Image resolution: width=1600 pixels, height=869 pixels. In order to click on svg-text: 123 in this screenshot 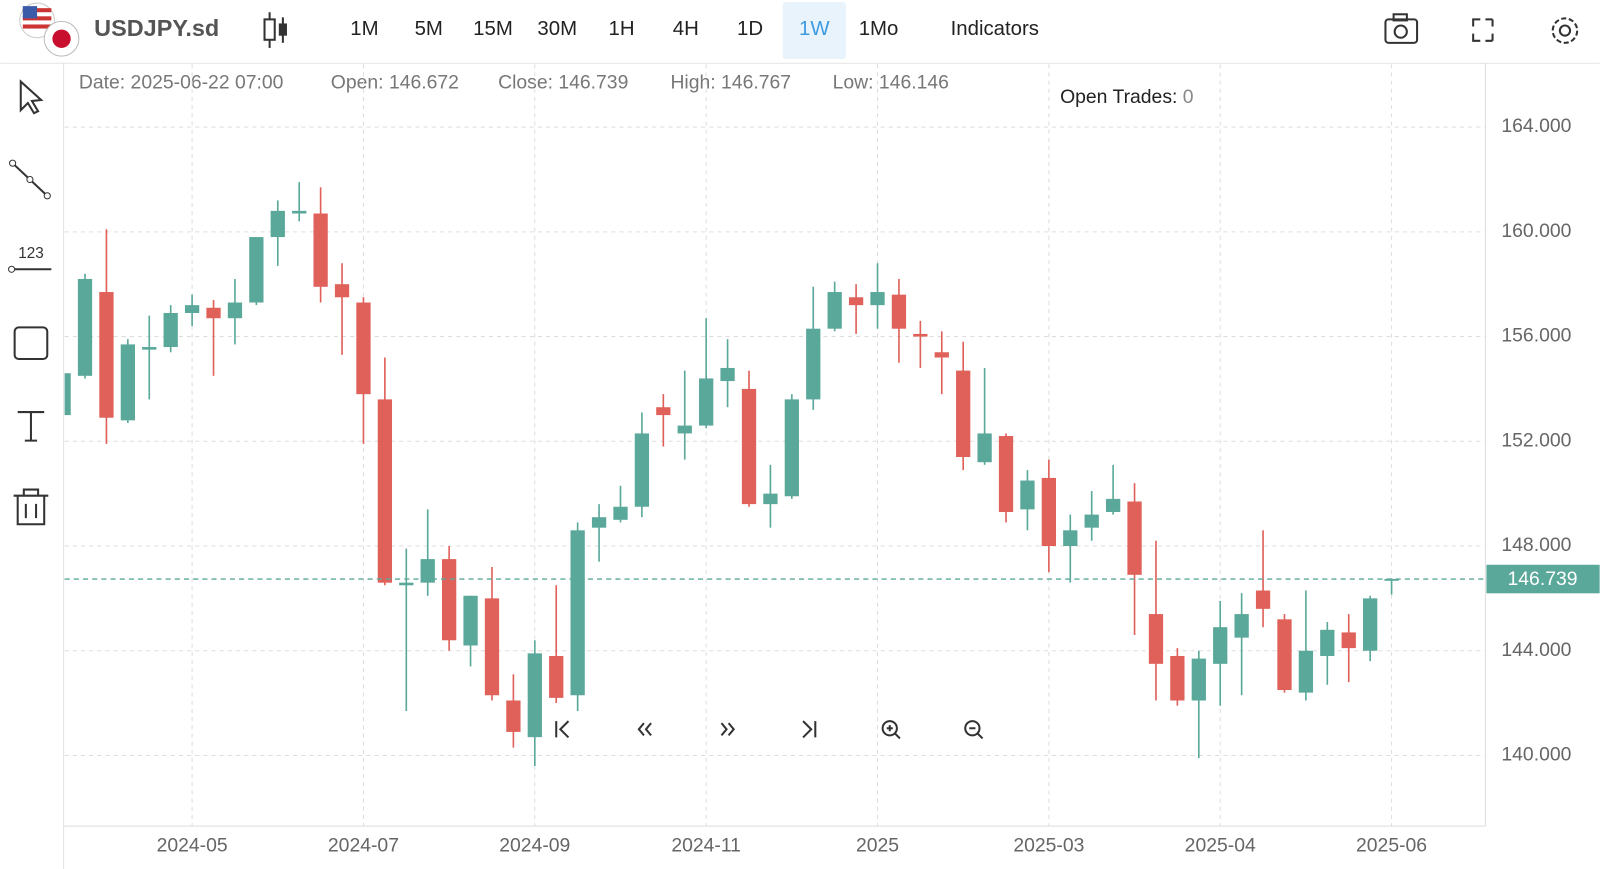, I will do `click(31, 253)`.